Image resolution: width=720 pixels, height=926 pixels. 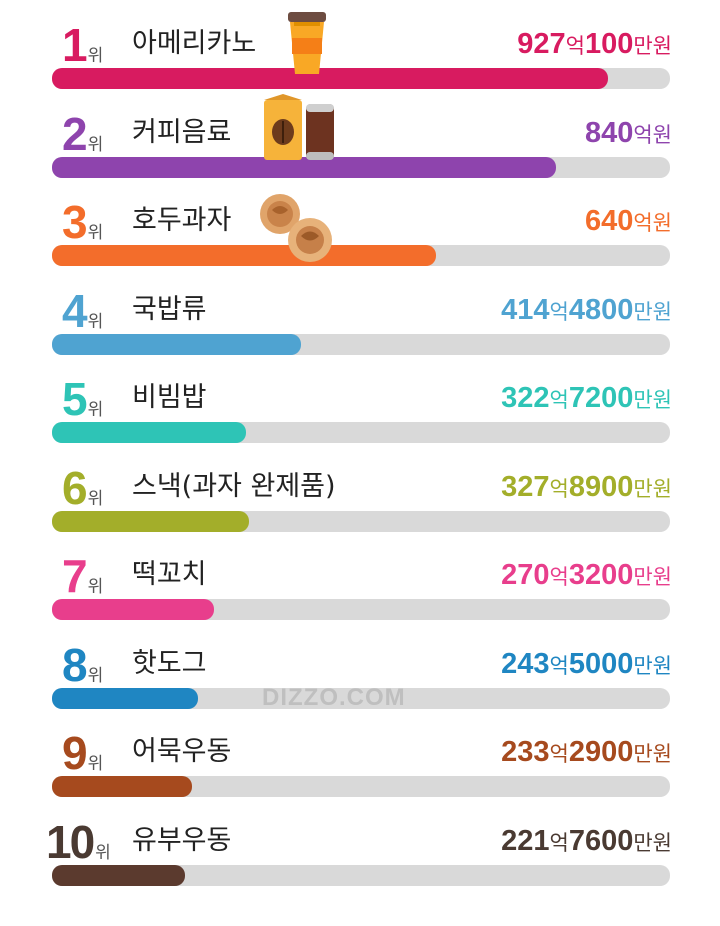 What do you see at coordinates (307, 43) in the screenshot?
I see `coffee-cup-icon` at bounding box center [307, 43].